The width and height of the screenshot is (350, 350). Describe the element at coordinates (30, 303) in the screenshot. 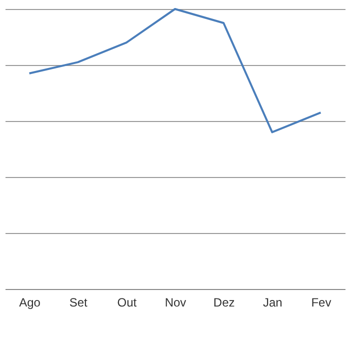

I see `x-tick-label: Ago` at that location.